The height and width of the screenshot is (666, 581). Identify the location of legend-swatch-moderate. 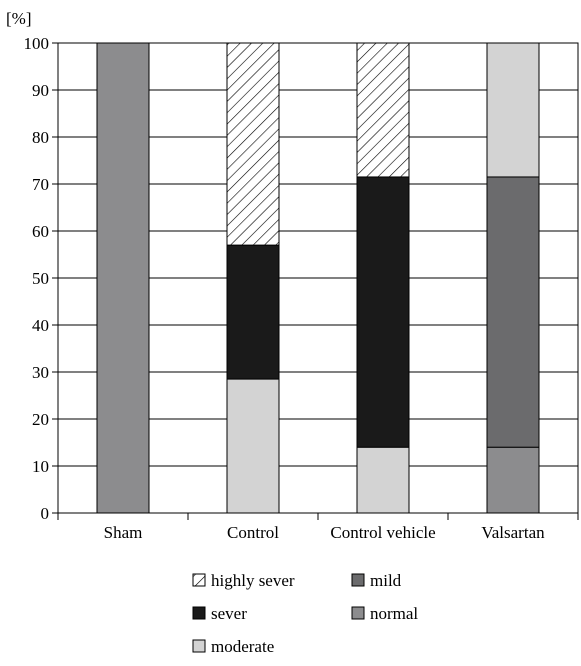
(199, 646).